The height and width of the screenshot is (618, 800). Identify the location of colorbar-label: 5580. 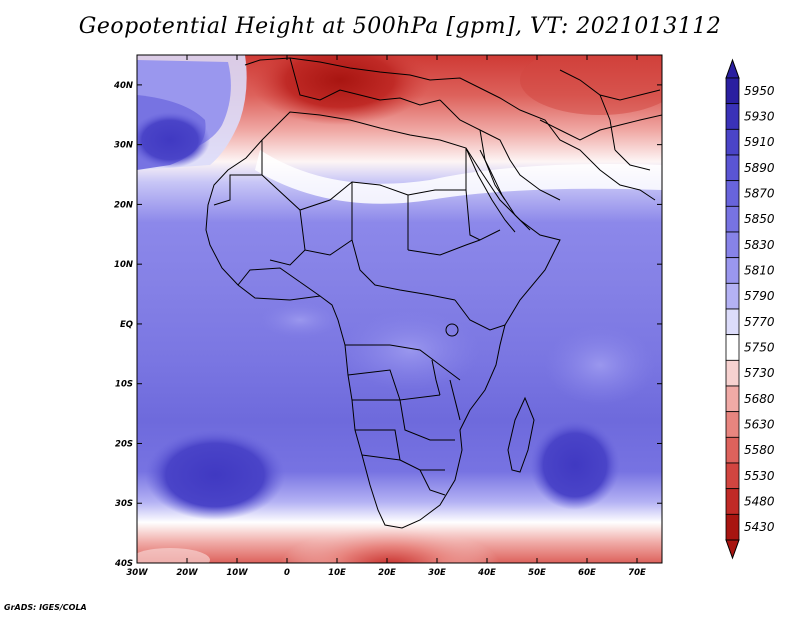
(759, 450).